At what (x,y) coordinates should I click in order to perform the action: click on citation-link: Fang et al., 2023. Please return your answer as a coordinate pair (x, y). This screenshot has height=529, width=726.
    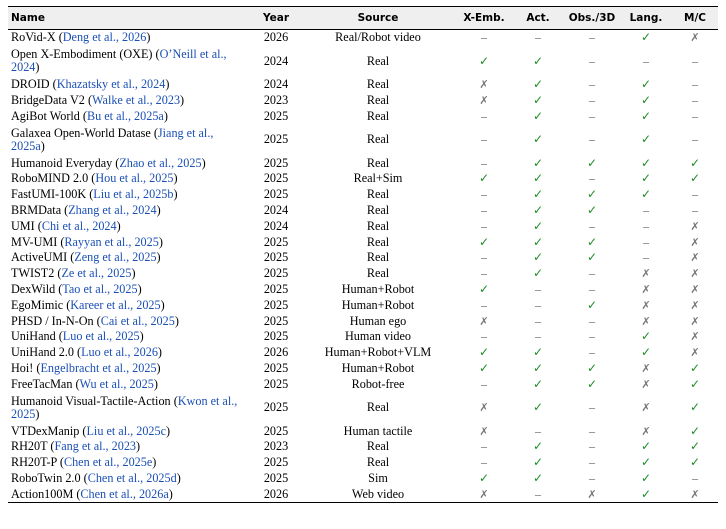
    Looking at the image, I should click on (95, 446).